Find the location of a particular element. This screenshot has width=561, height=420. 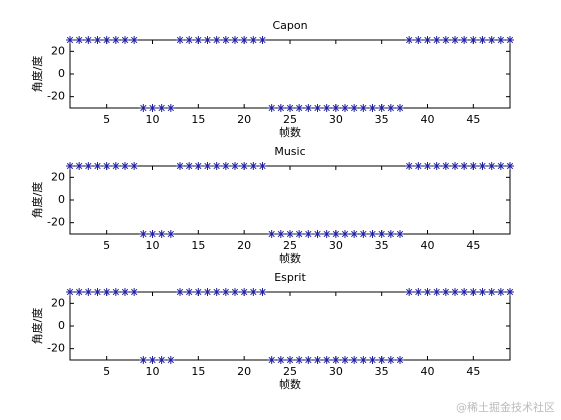

x-tick-label: 25 is located at coordinates (290, 119).